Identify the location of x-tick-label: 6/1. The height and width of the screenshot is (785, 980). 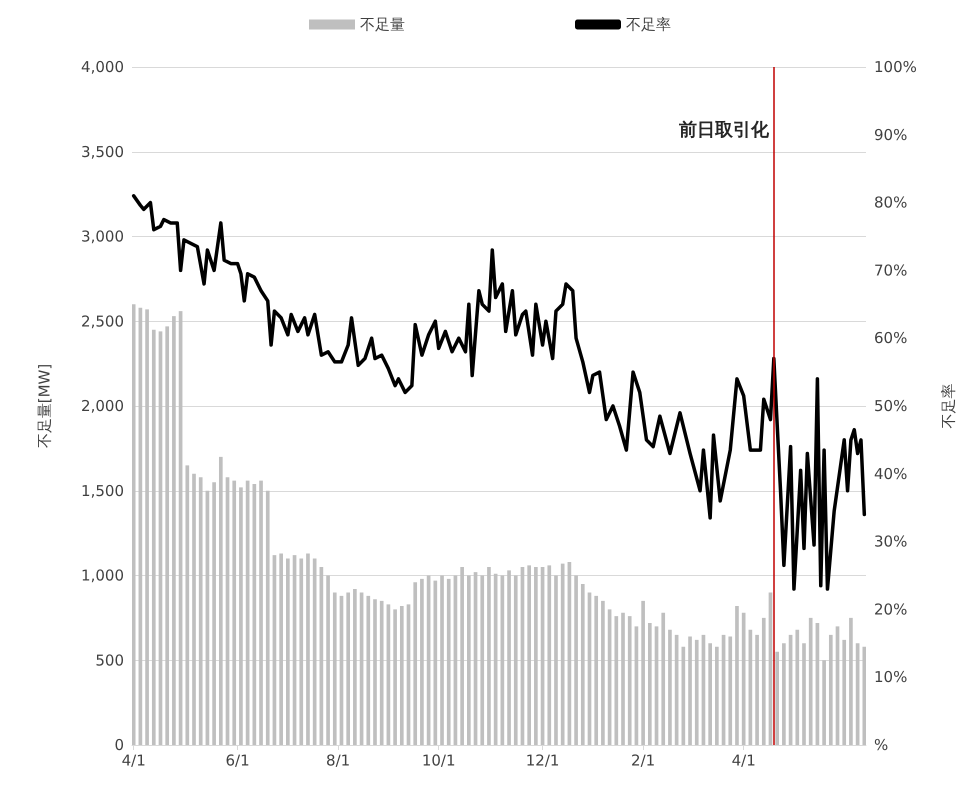
(238, 761).